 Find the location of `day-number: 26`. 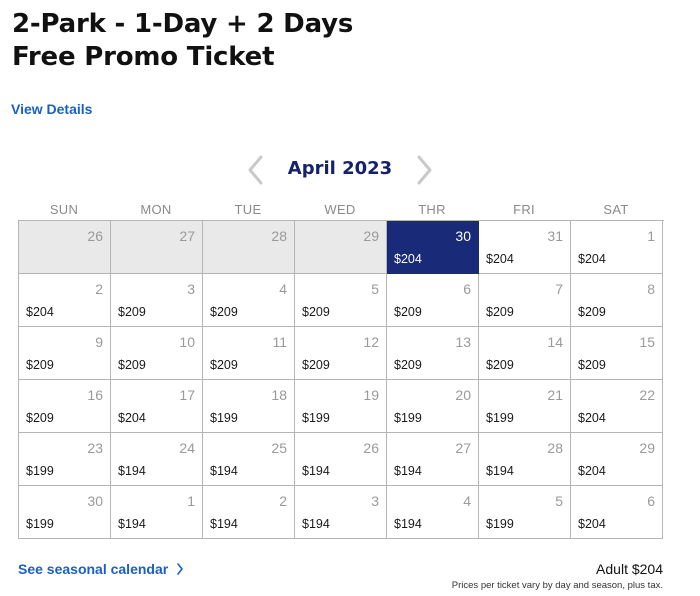

day-number: 26 is located at coordinates (95, 236).